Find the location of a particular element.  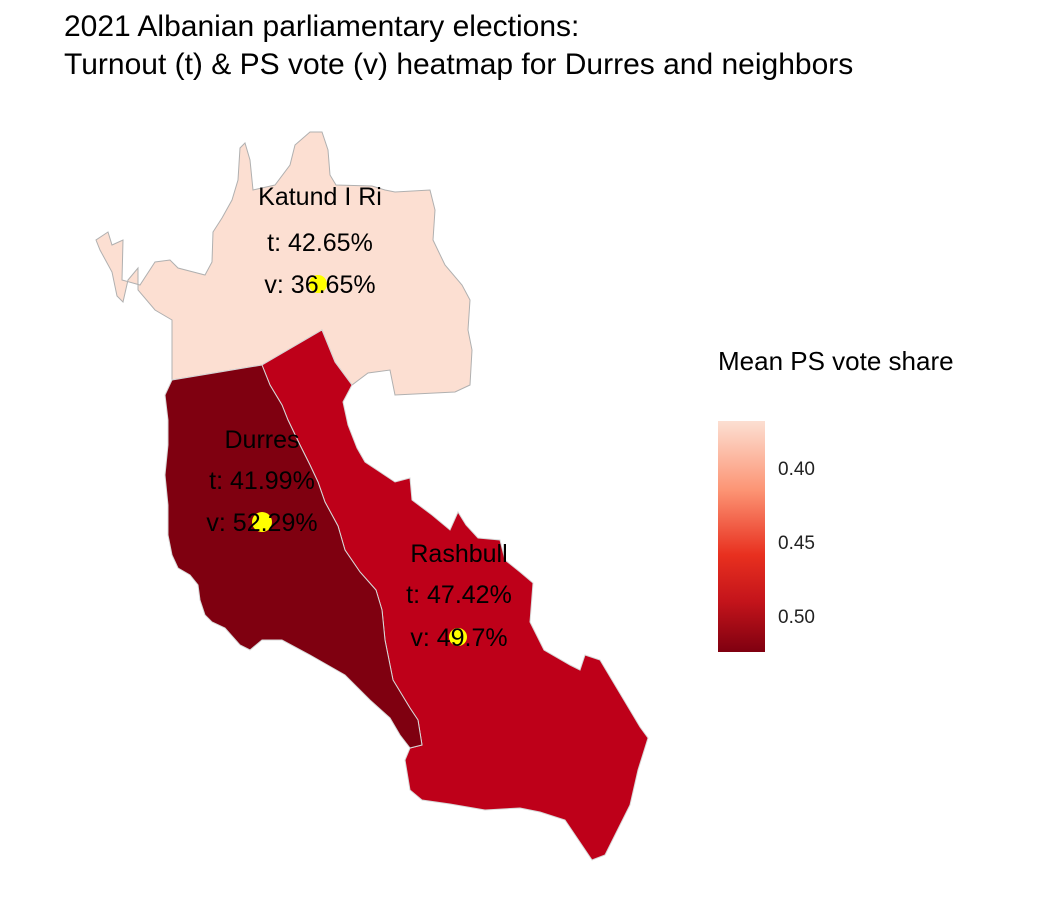

point-katund-i-ri is located at coordinates (318, 284).